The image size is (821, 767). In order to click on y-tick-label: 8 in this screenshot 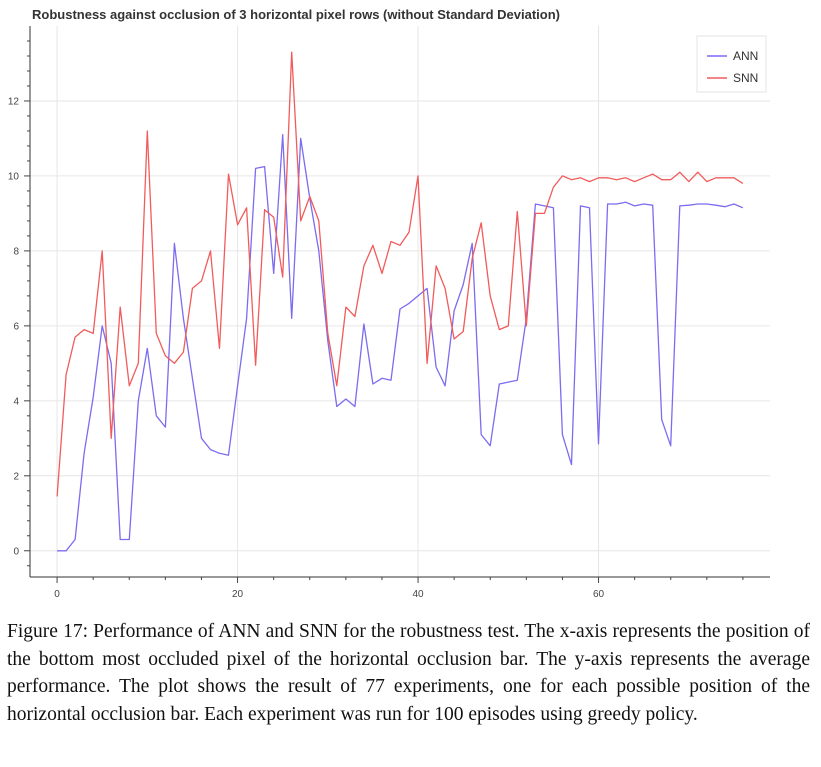, I will do `click(16, 251)`.